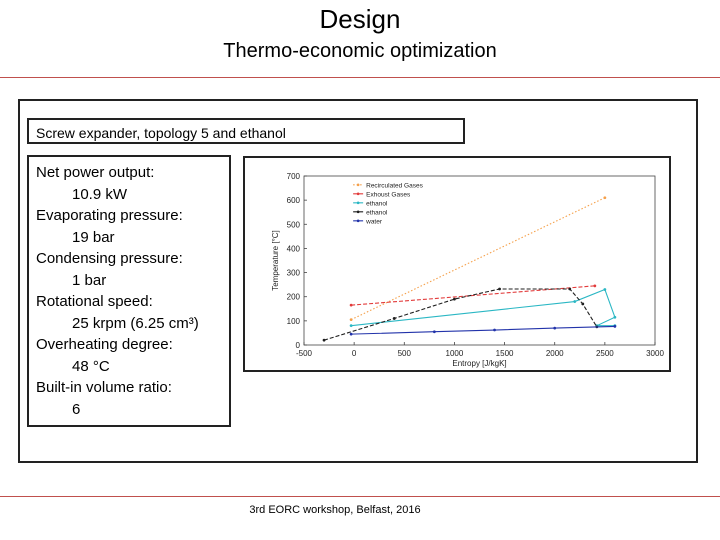 This screenshot has width=720, height=540. Describe the element at coordinates (104, 344) in the screenshot. I see `param-label: Overheating degree:` at that location.